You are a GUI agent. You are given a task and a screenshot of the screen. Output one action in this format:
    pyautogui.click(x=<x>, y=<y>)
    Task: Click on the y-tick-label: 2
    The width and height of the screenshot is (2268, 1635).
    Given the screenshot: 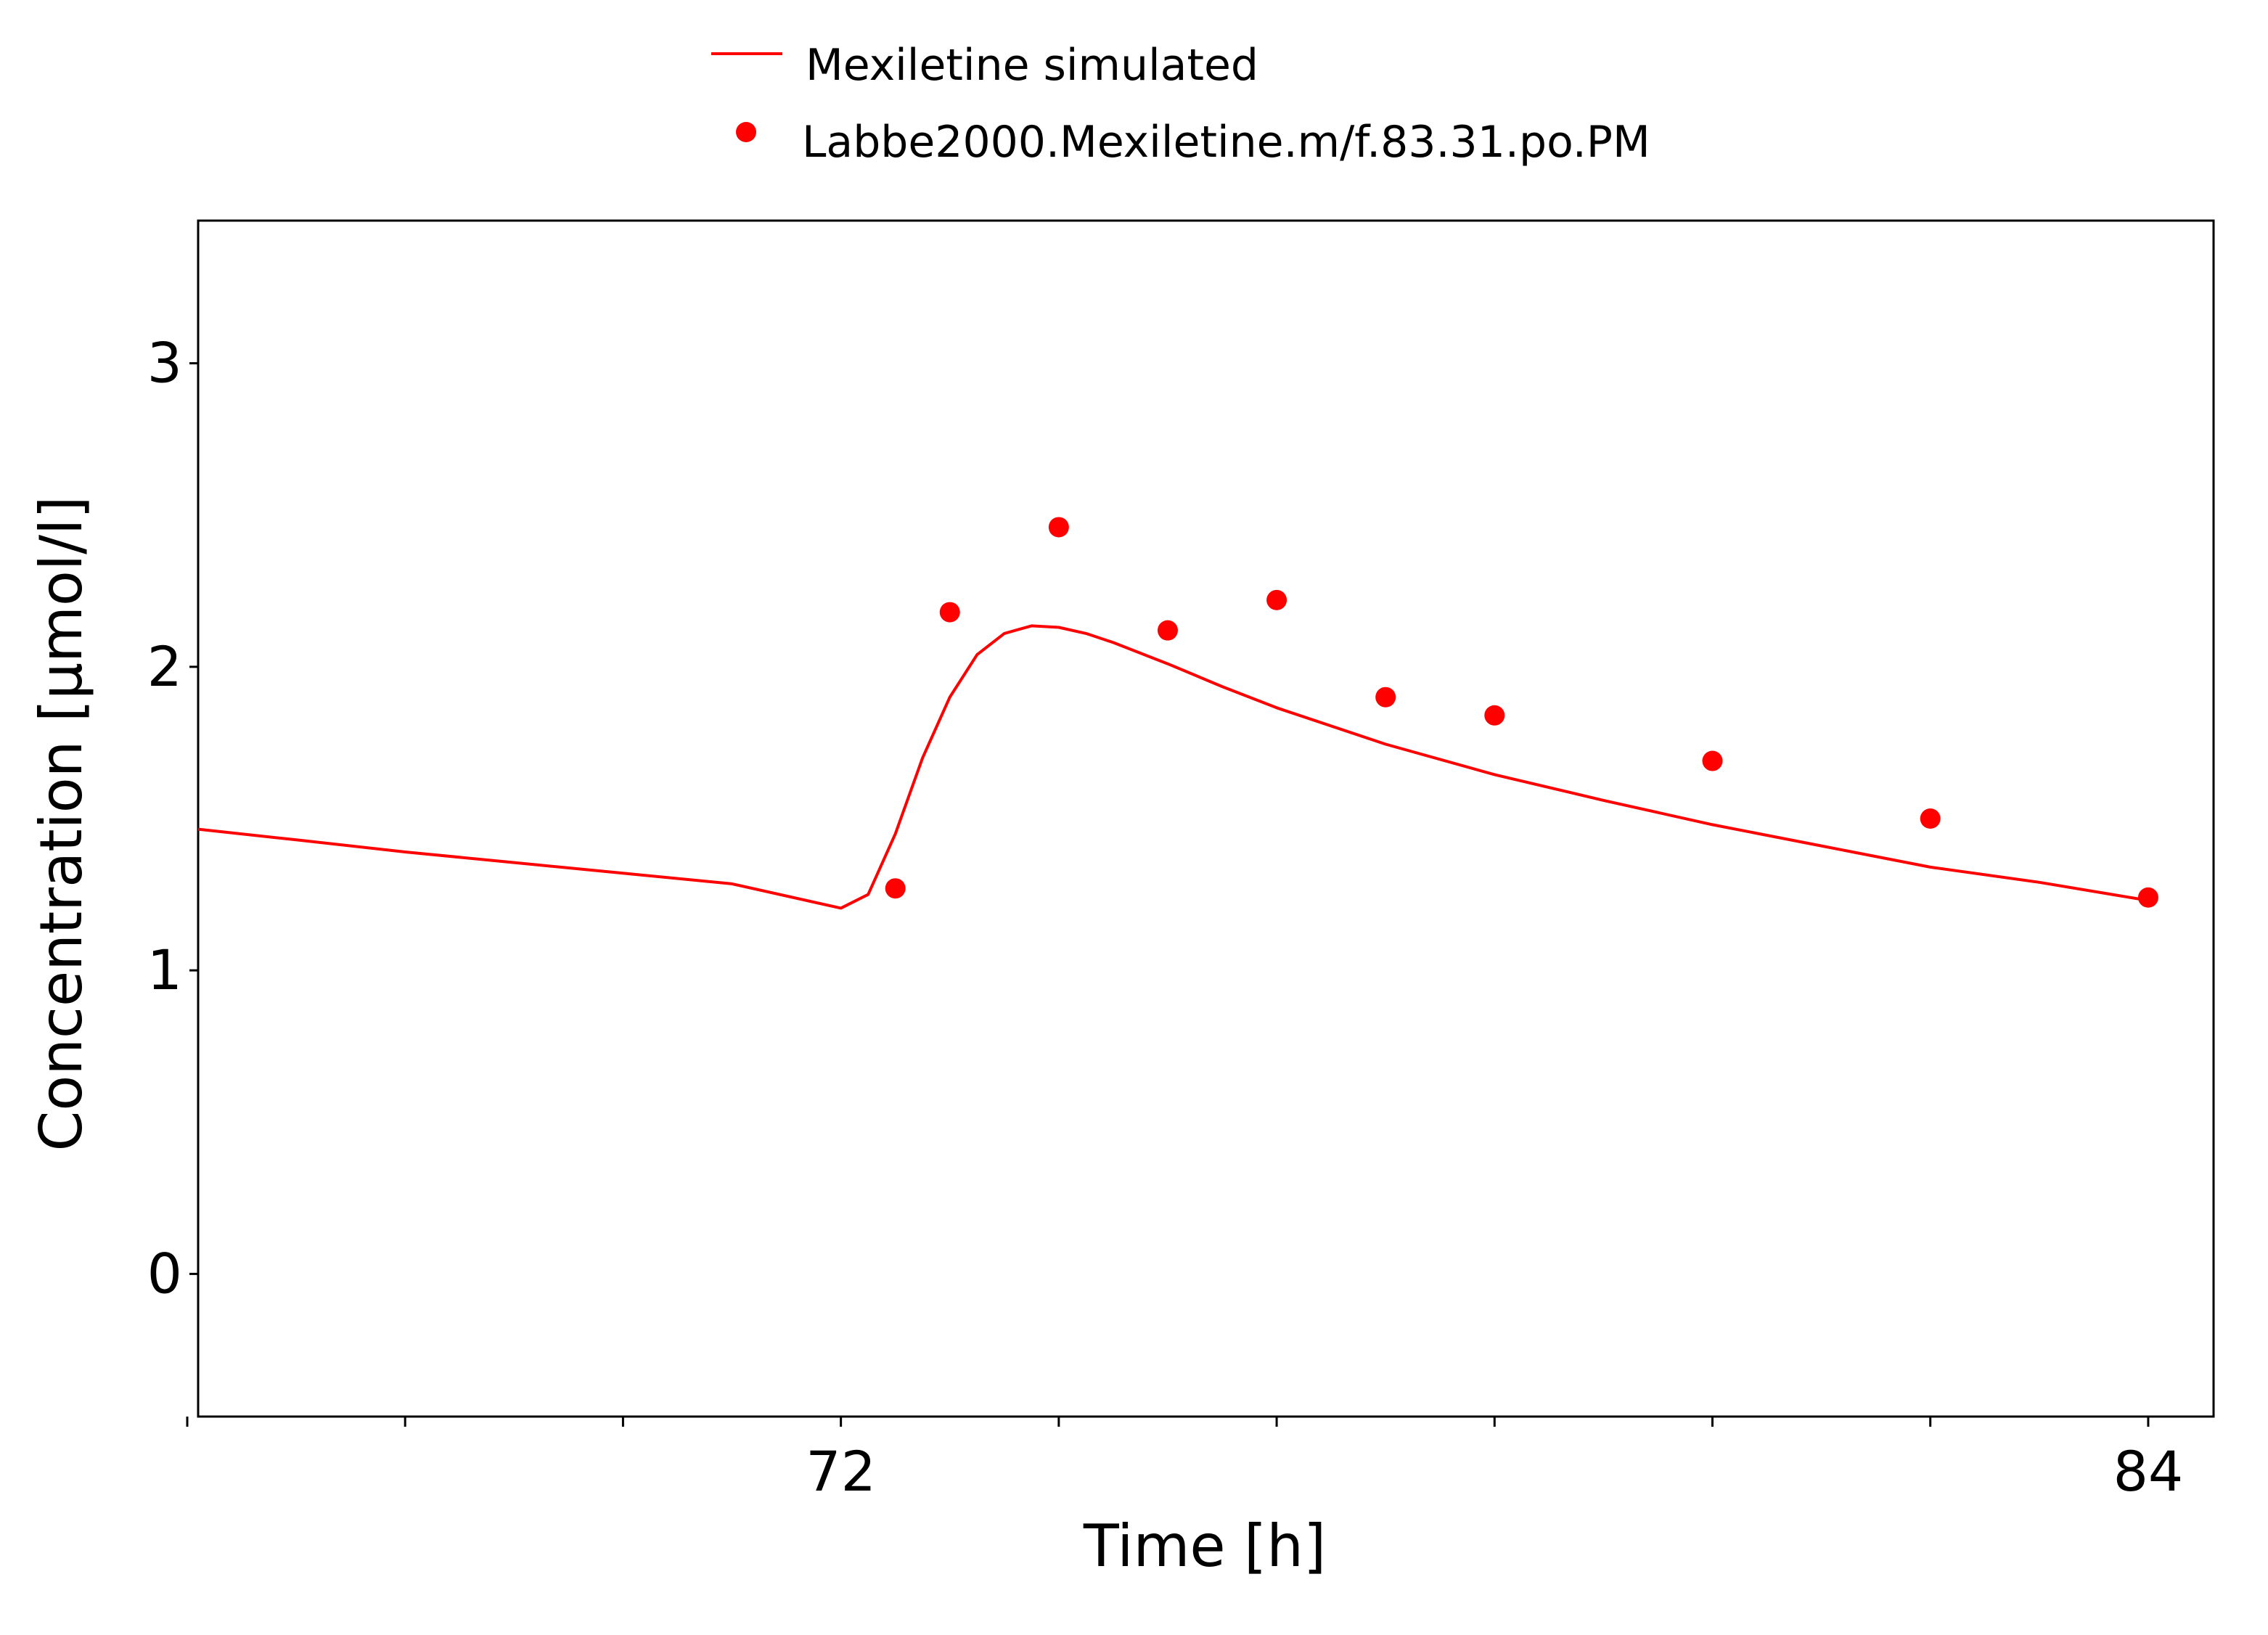 What is the action you would take?
    pyautogui.click(x=164, y=666)
    